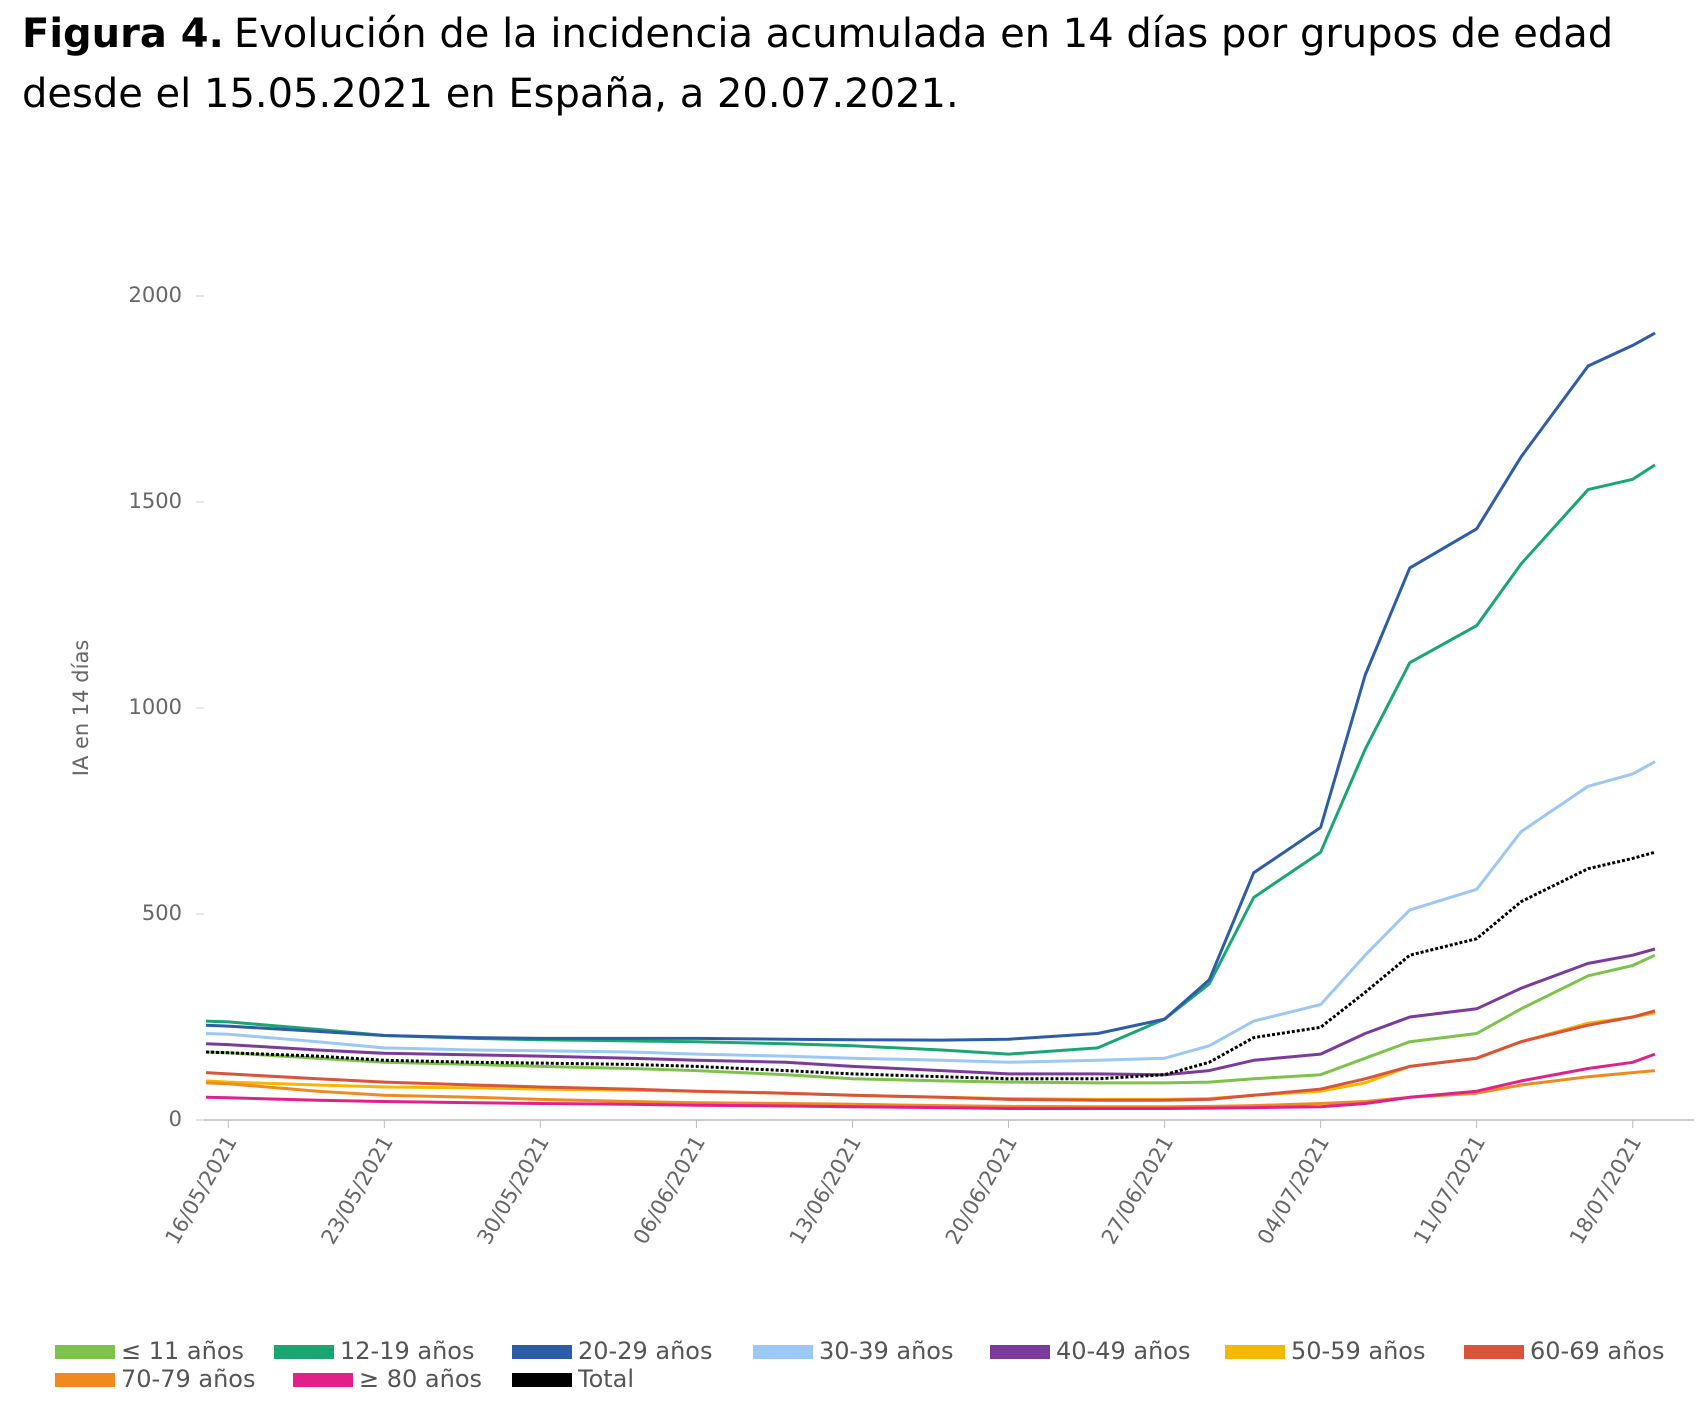  What do you see at coordinates (645, 1351) in the screenshot?
I see `legend-label: 20-29 años` at bounding box center [645, 1351].